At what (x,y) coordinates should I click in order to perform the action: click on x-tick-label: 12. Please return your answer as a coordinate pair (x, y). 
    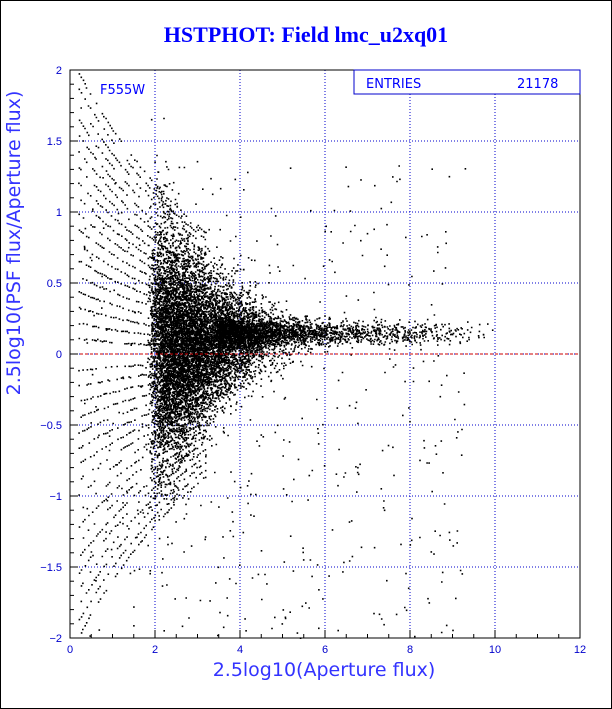
    Looking at the image, I should click on (580, 650).